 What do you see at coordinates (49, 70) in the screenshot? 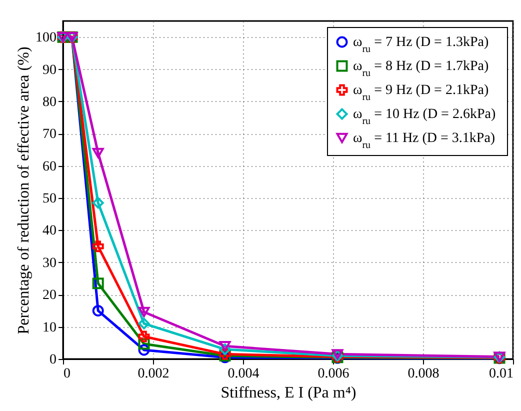
I see `y-tick-label: 90` at bounding box center [49, 70].